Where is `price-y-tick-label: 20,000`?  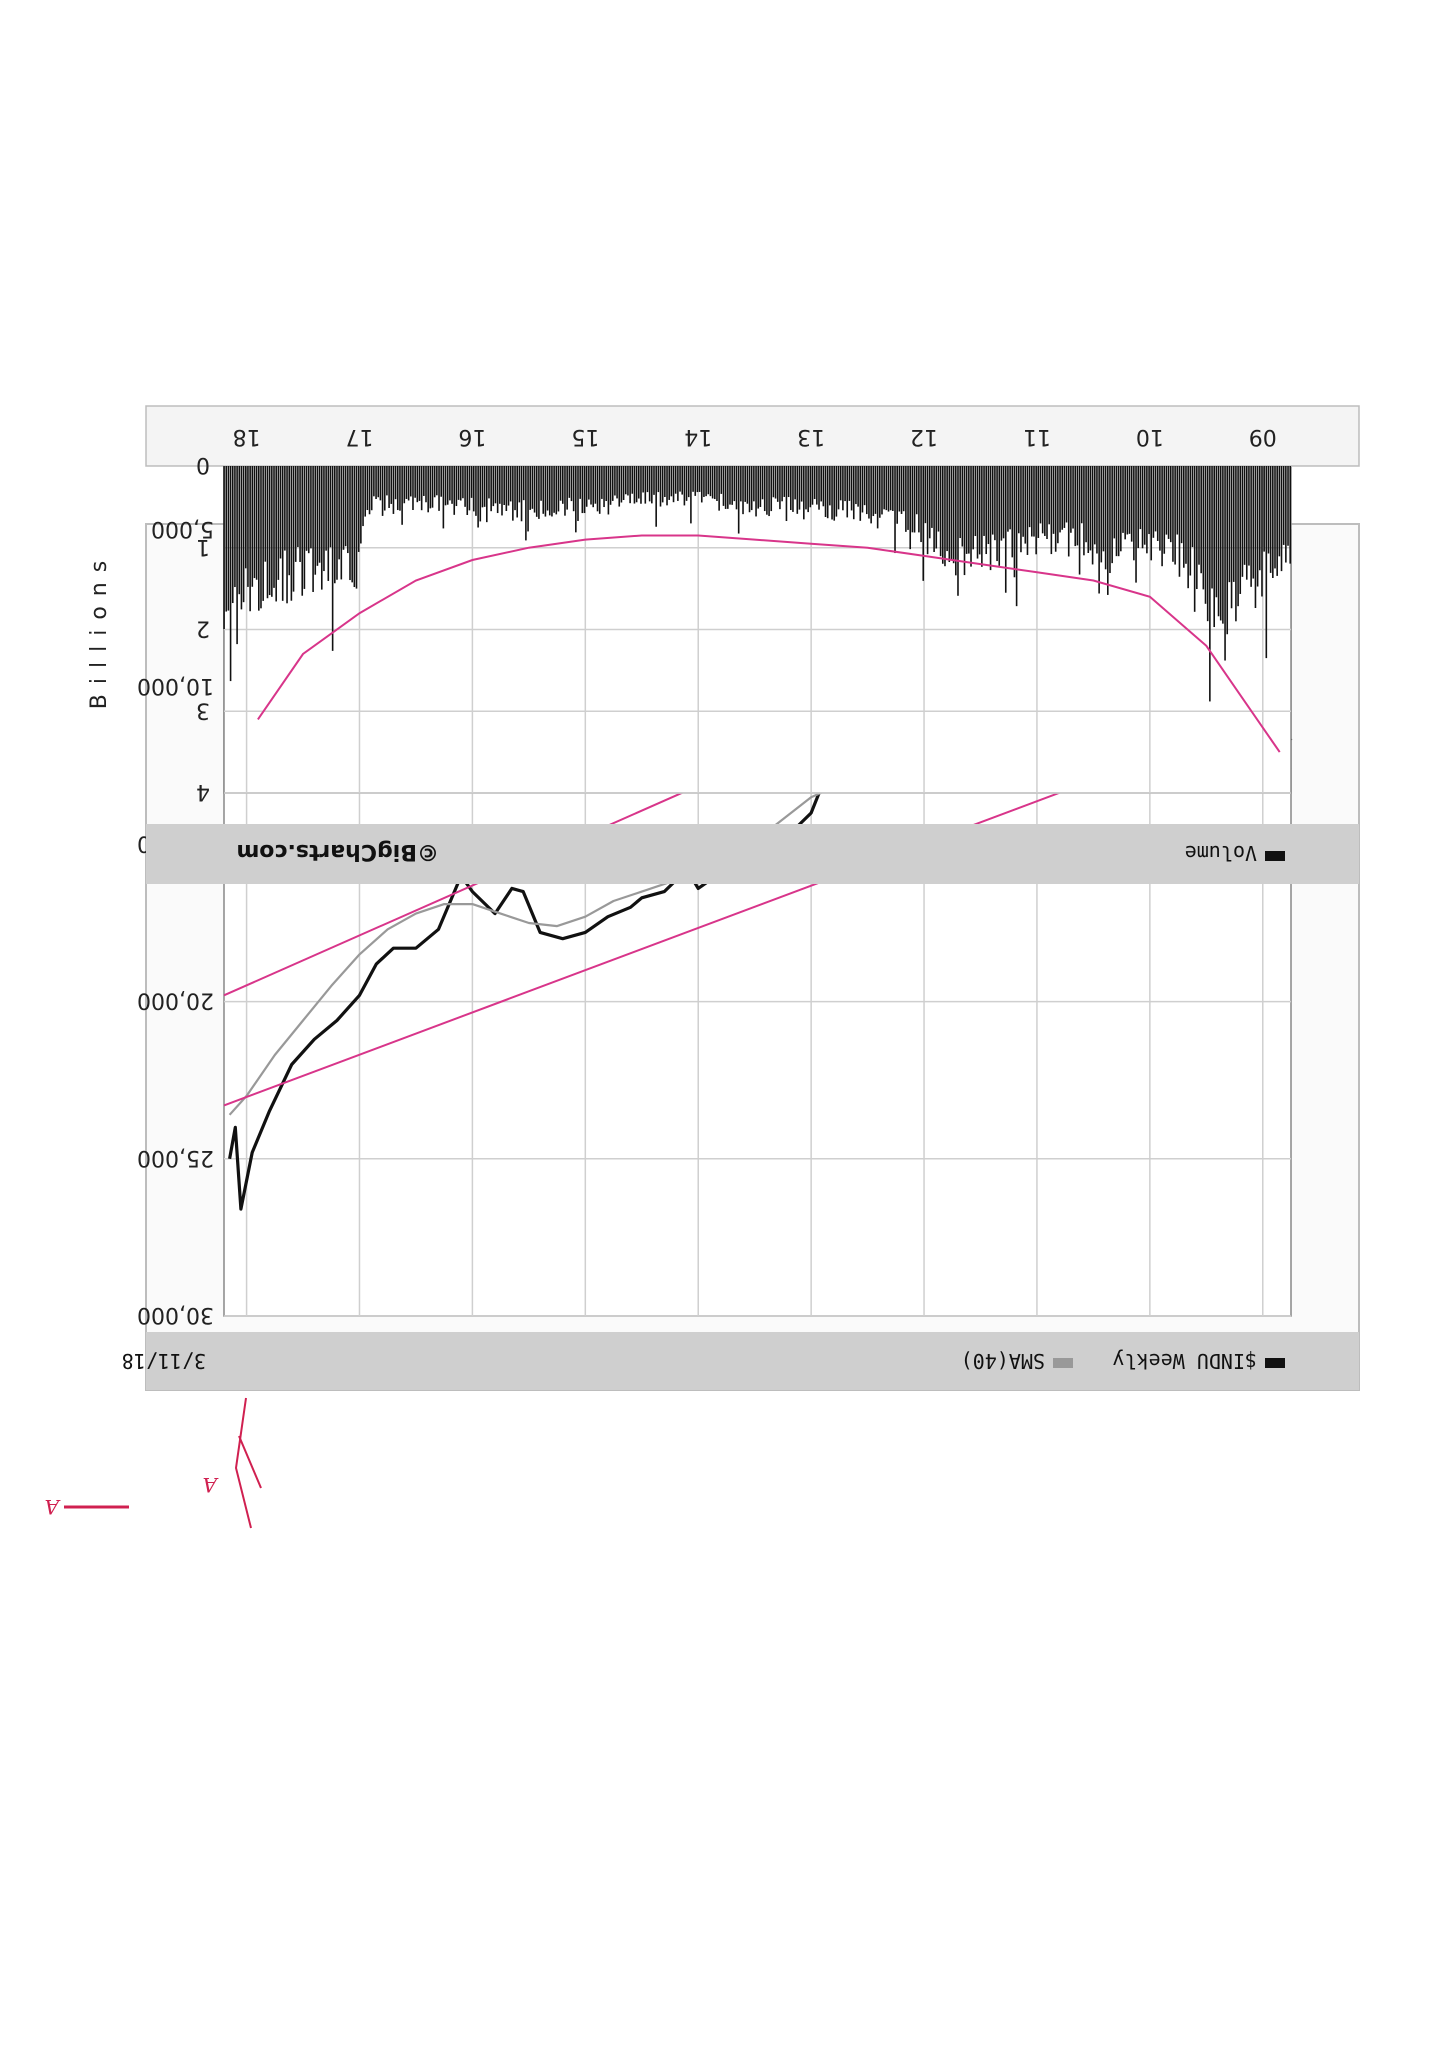
price-y-tick-label: 20,000 is located at coordinates (175, 1000).